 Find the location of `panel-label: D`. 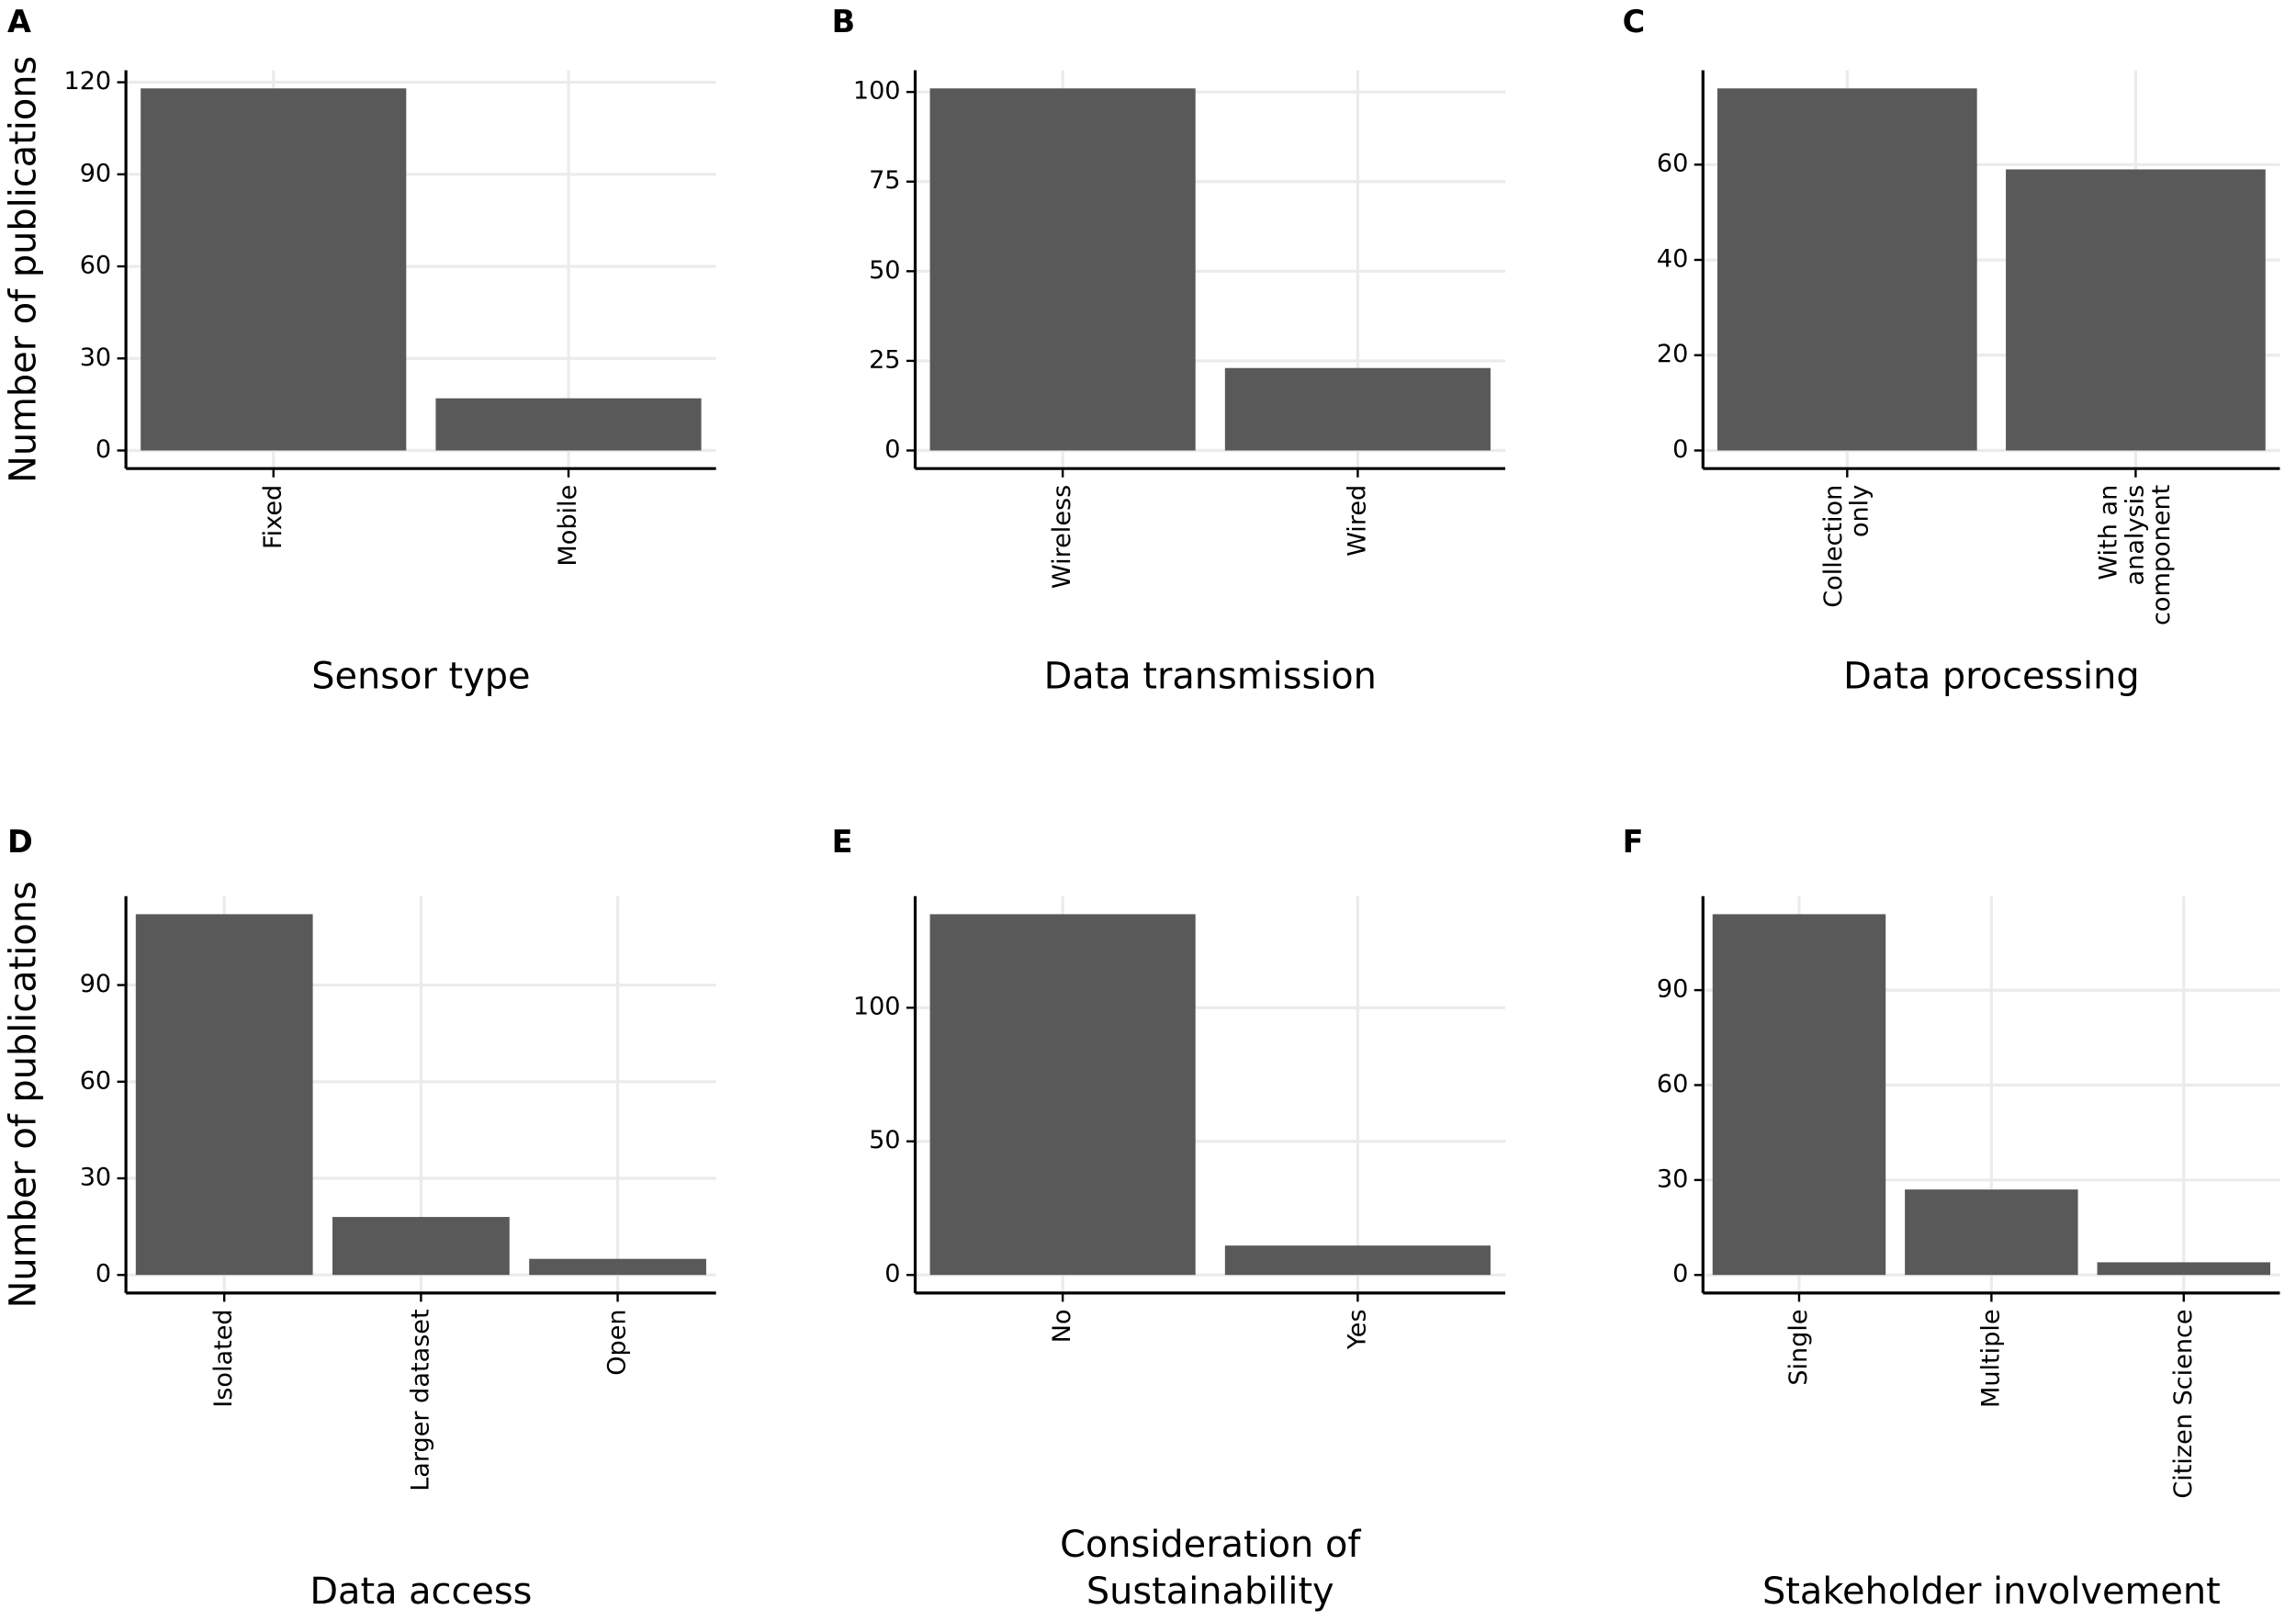

panel-label: D is located at coordinates (20, 842).